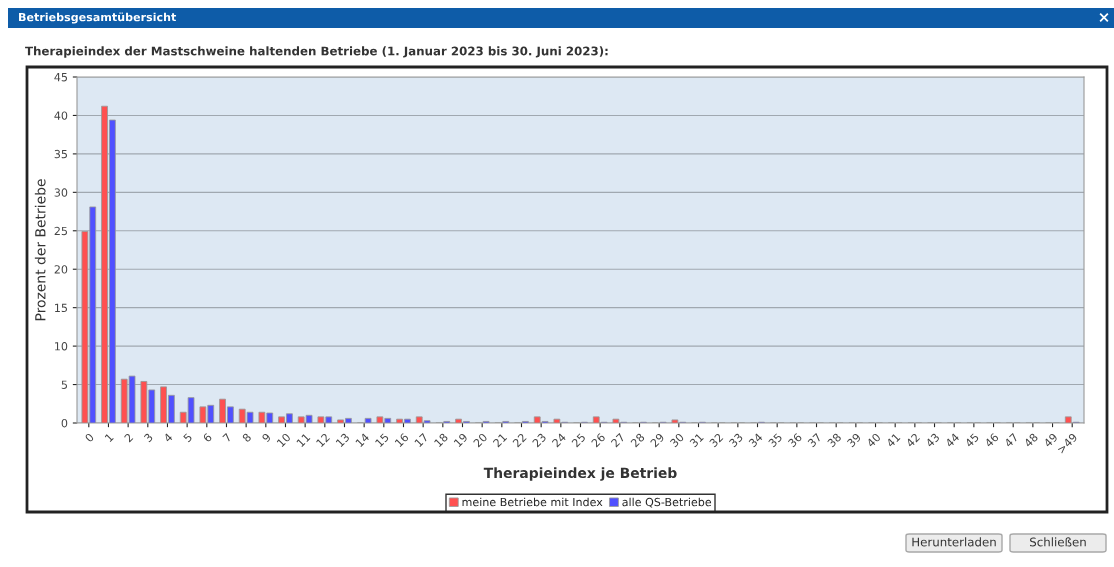 This screenshot has width=1114, height=567. I want to click on legend-label: alle QS-Betriebe, so click(667, 502).